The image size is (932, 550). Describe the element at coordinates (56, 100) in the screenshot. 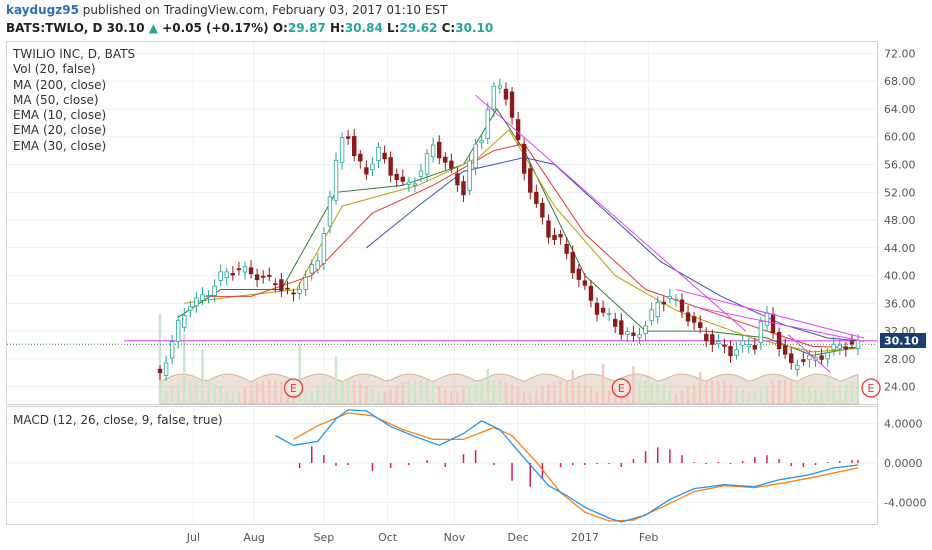

I see `legend-ma50: MA (50, close)` at that location.